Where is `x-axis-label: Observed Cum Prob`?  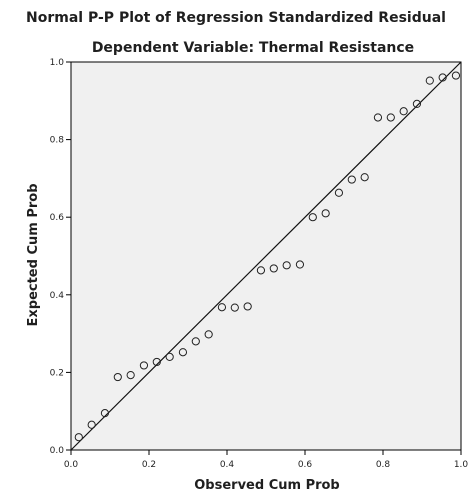
x-axis-label: Observed Cum Prob is located at coordinates (267, 485).